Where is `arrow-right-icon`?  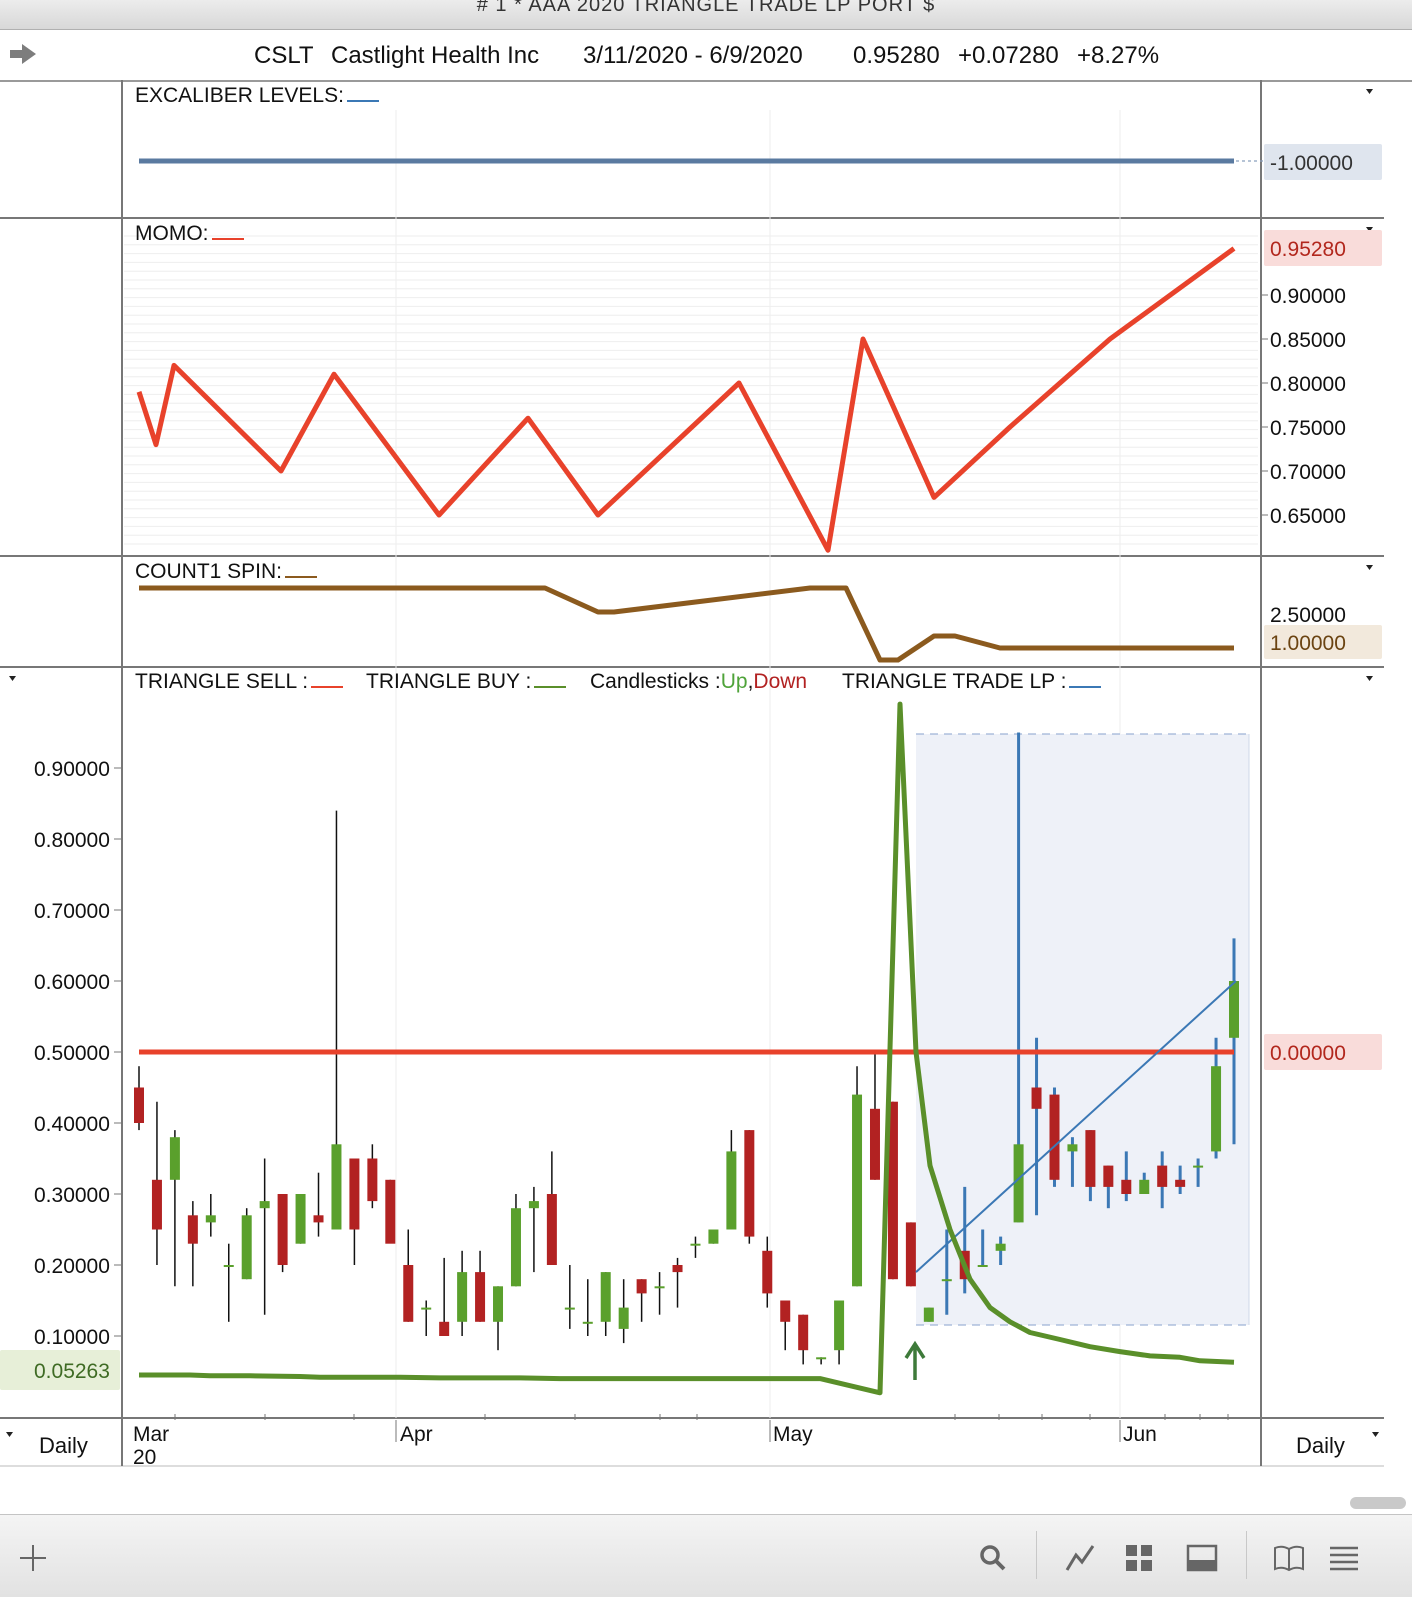
arrow-right-icon is located at coordinates (23, 54).